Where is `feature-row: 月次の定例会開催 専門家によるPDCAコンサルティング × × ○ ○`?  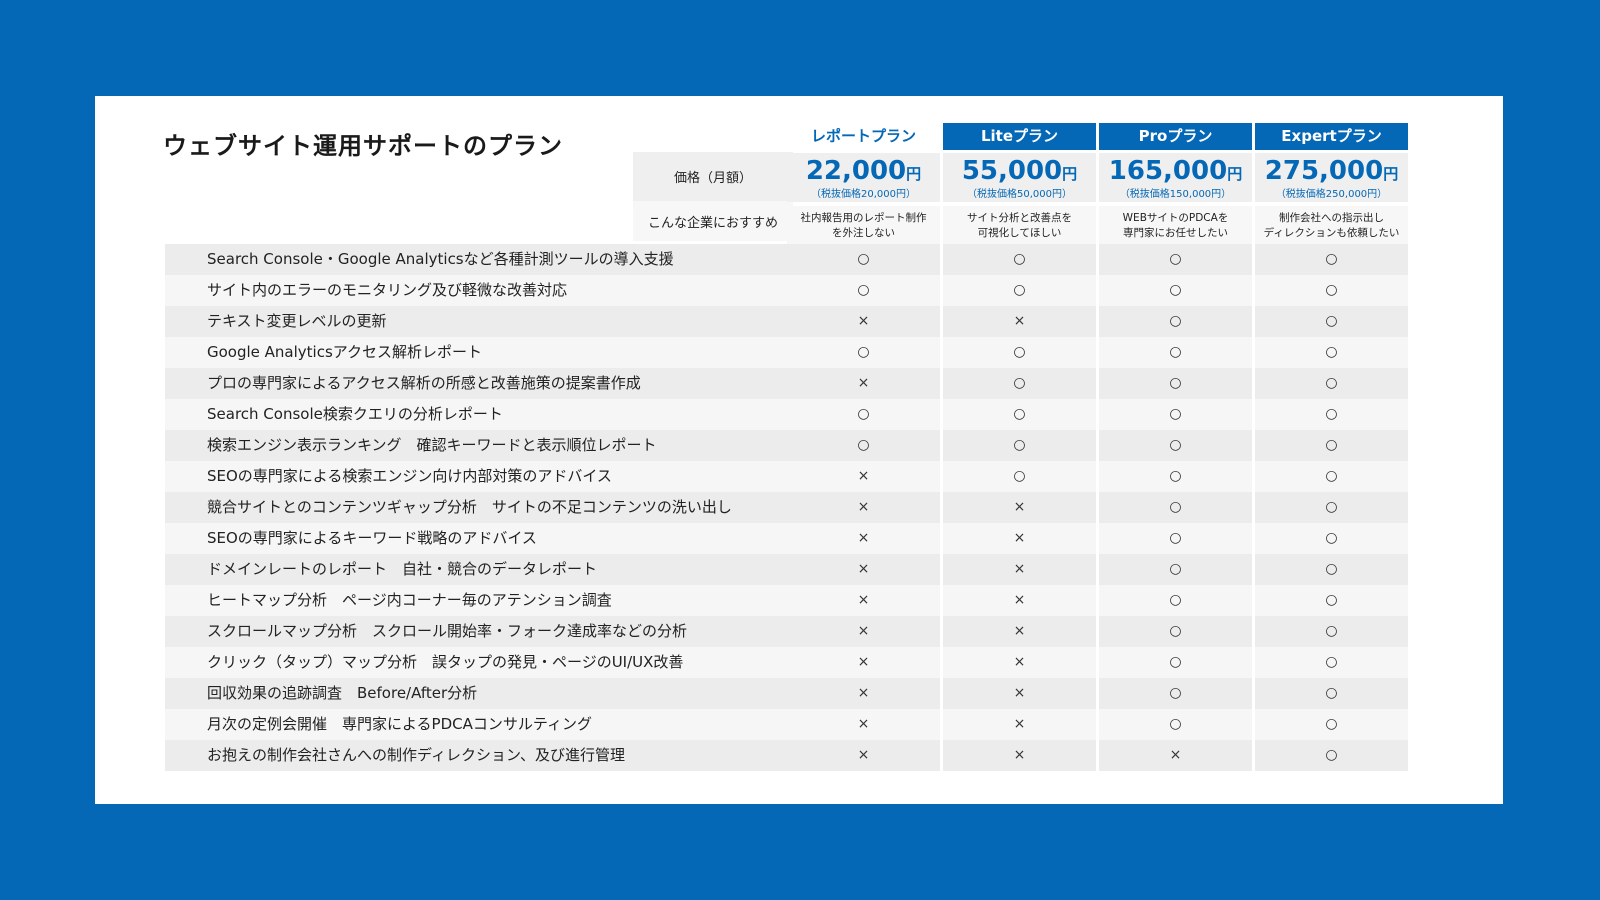
feature-row: 月次の定例会開催 専門家によるPDCAコンサルティング × × ○ ○ is located at coordinates (801, 724).